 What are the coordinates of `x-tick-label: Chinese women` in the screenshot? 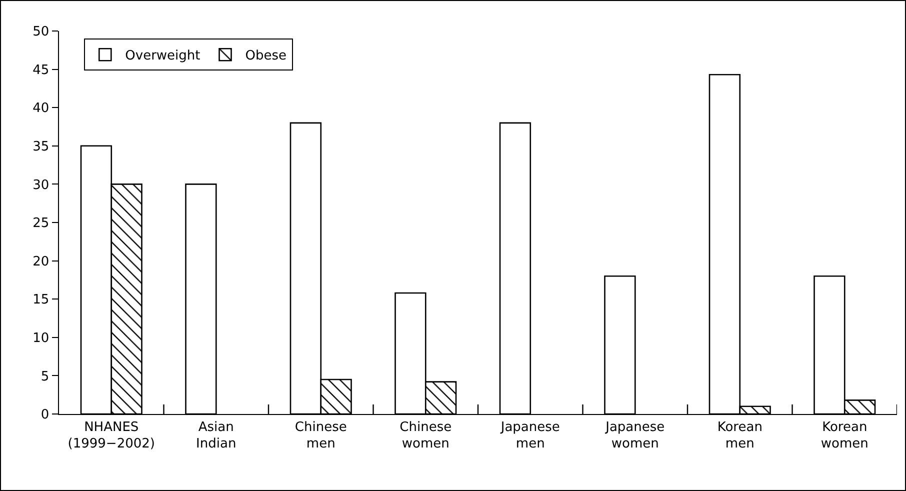 It's located at (426, 436).